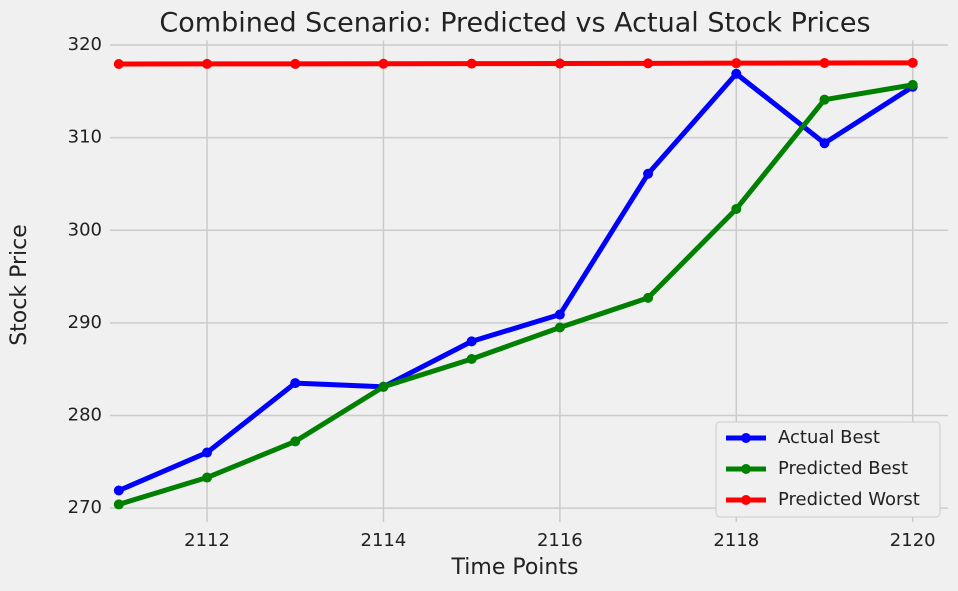 This screenshot has width=958, height=591. Describe the element at coordinates (85, 322) in the screenshot. I see `y-tick-label: 290` at that location.